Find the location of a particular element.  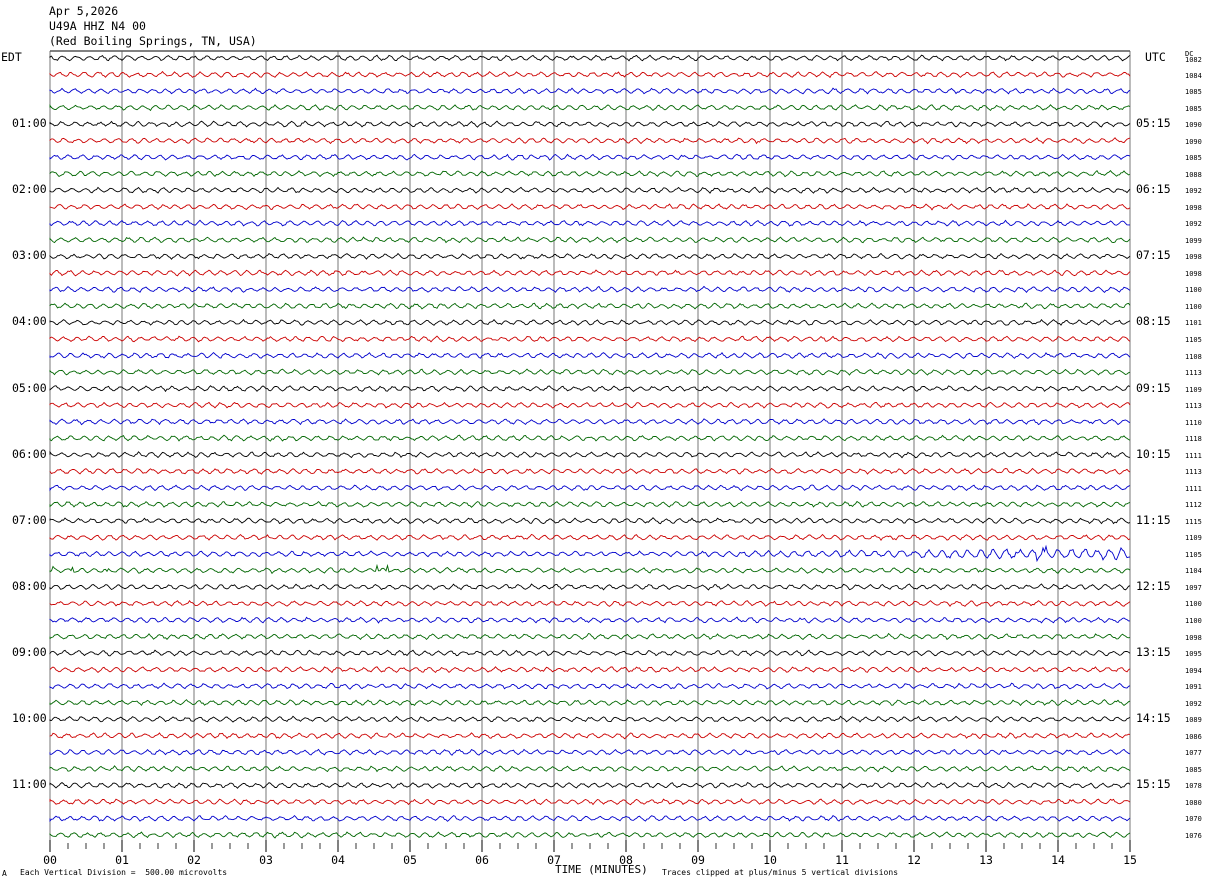

x-axis-label: TIME (MINUTES) is located at coordinates (601, 869).